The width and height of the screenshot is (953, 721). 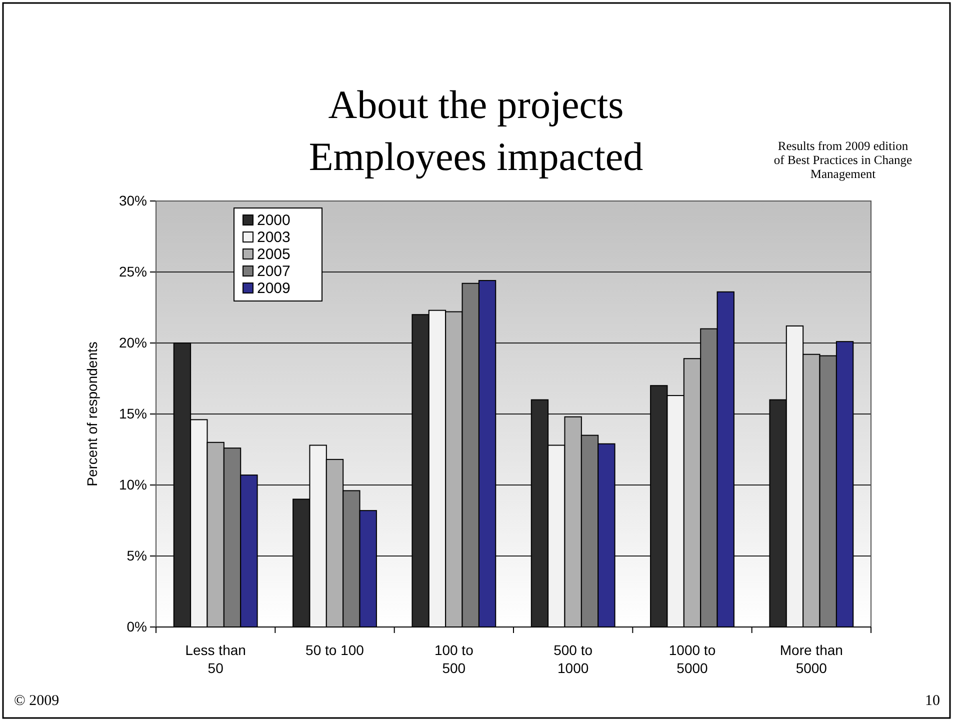 What do you see at coordinates (92, 414) in the screenshot?
I see `y-axis-title: Percent of respondents` at bounding box center [92, 414].